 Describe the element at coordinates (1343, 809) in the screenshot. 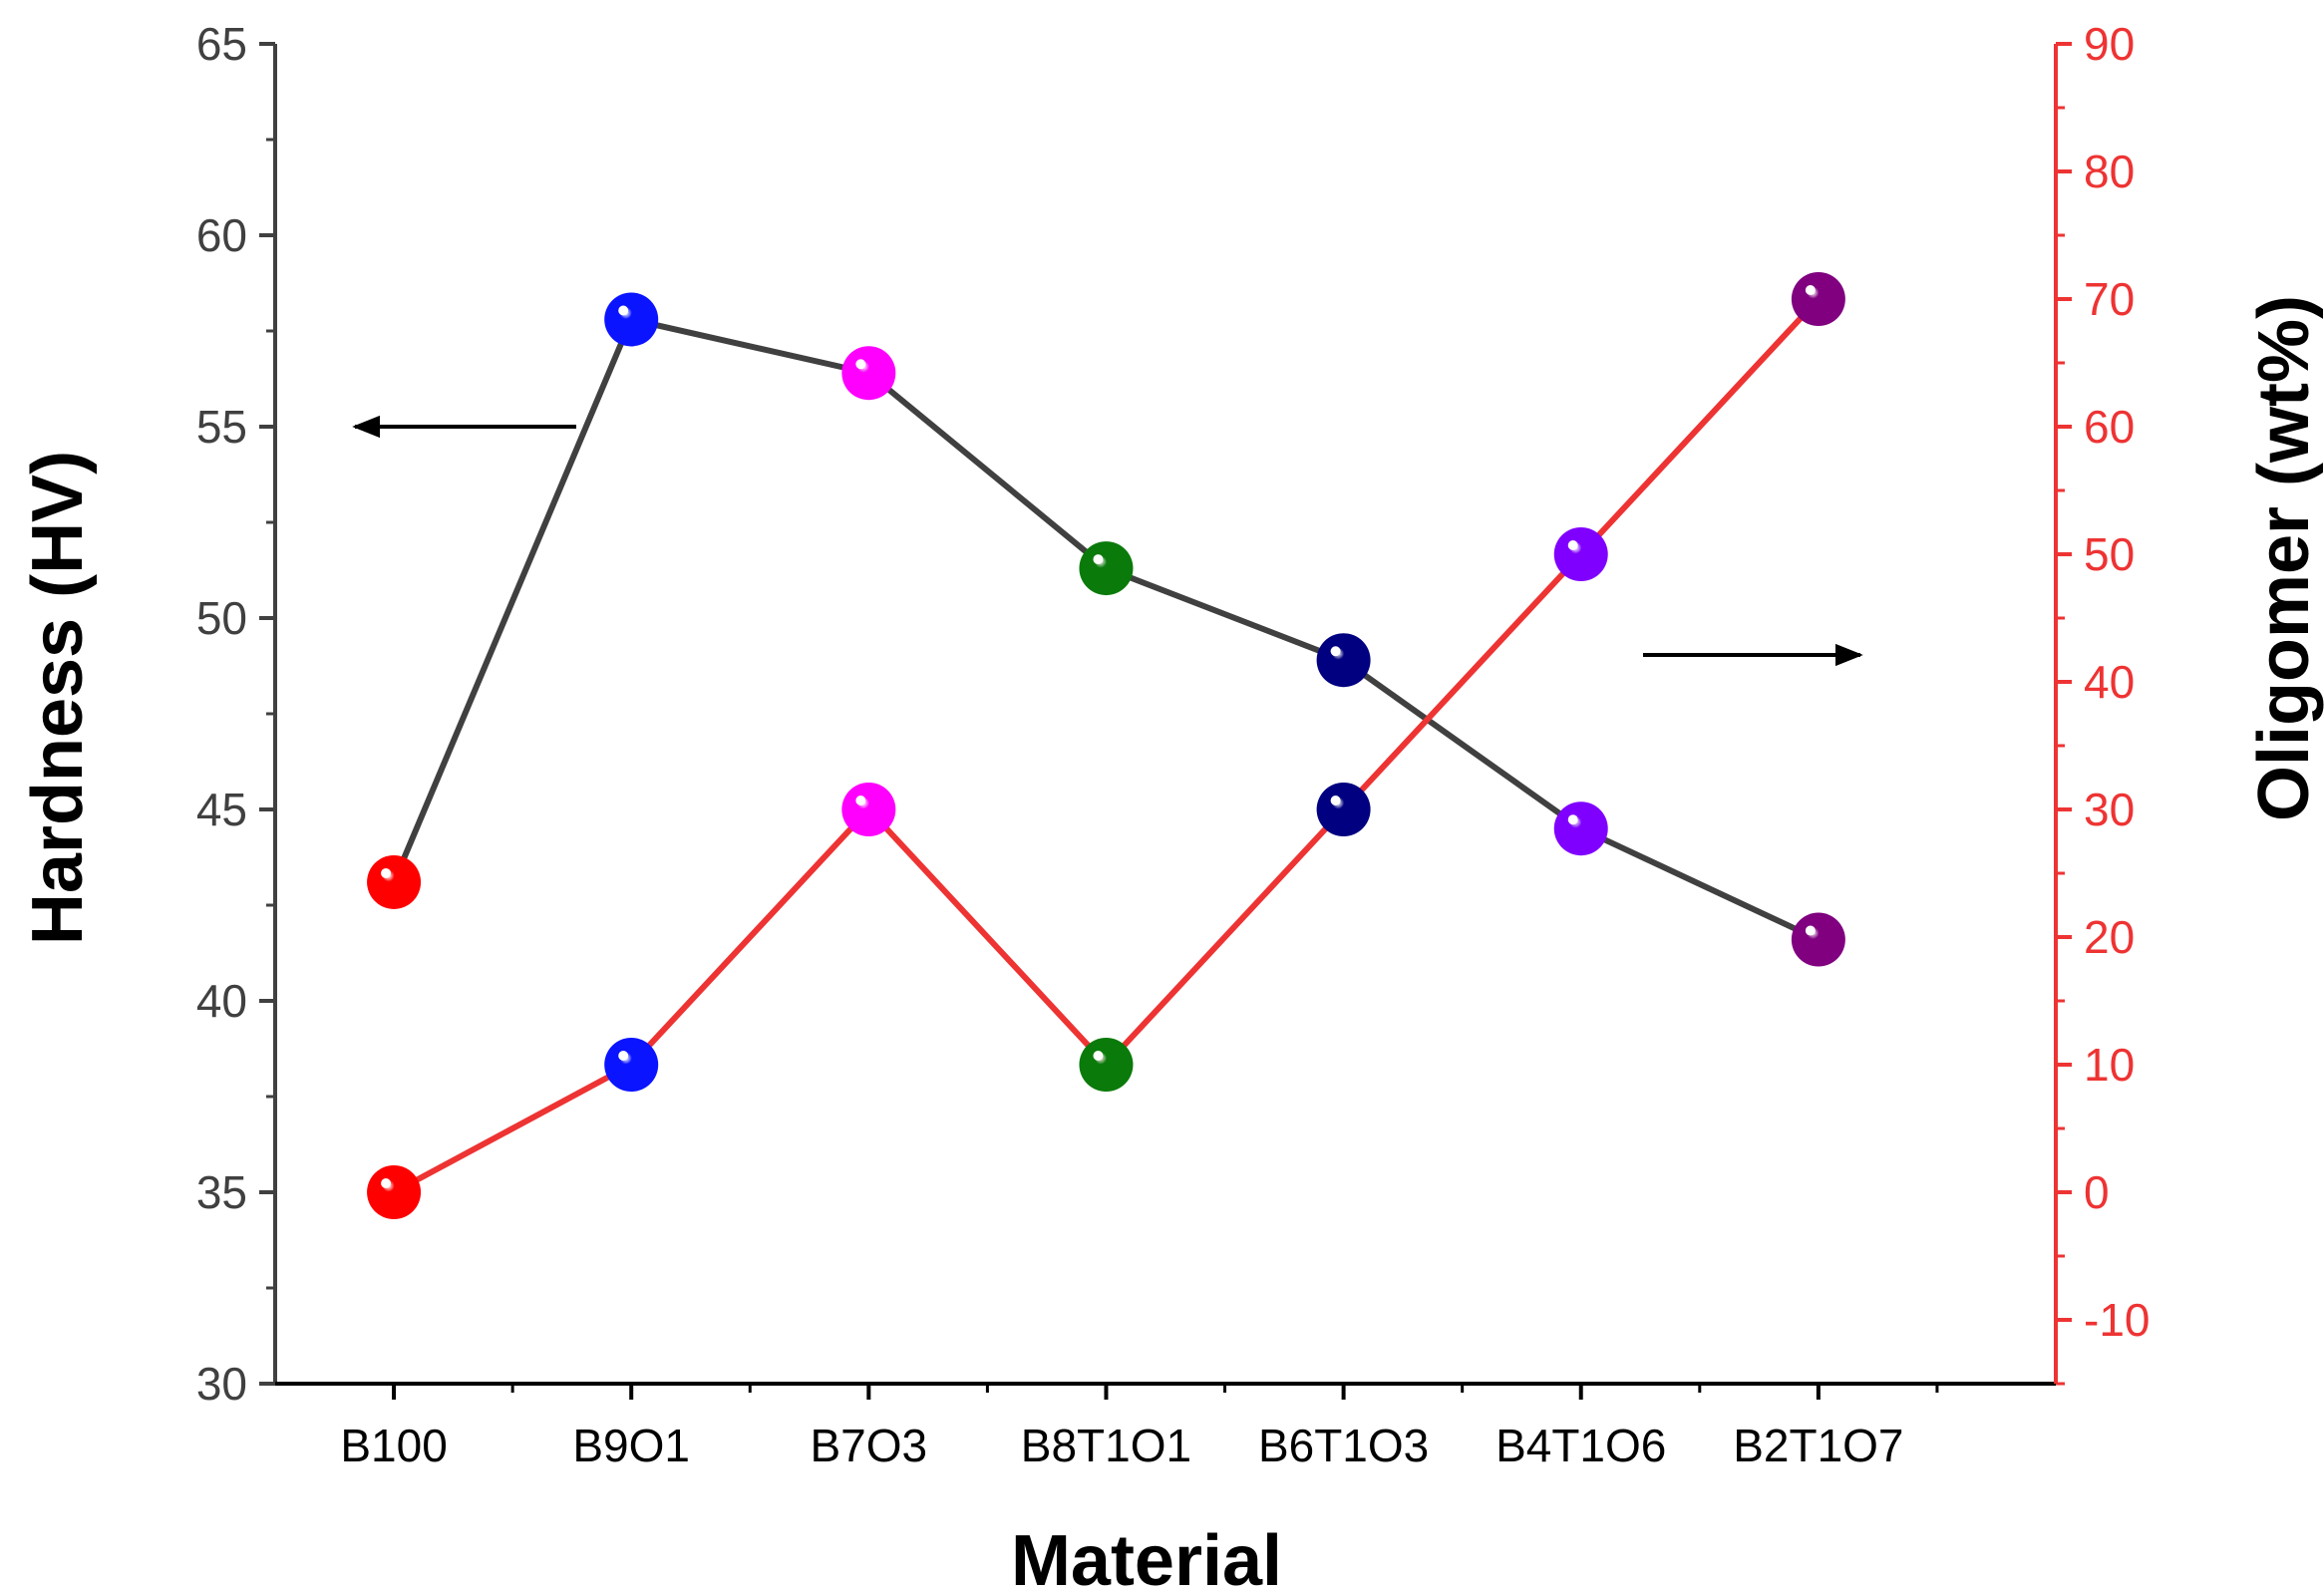

I see `data-point-series2-b6t1o3` at that location.